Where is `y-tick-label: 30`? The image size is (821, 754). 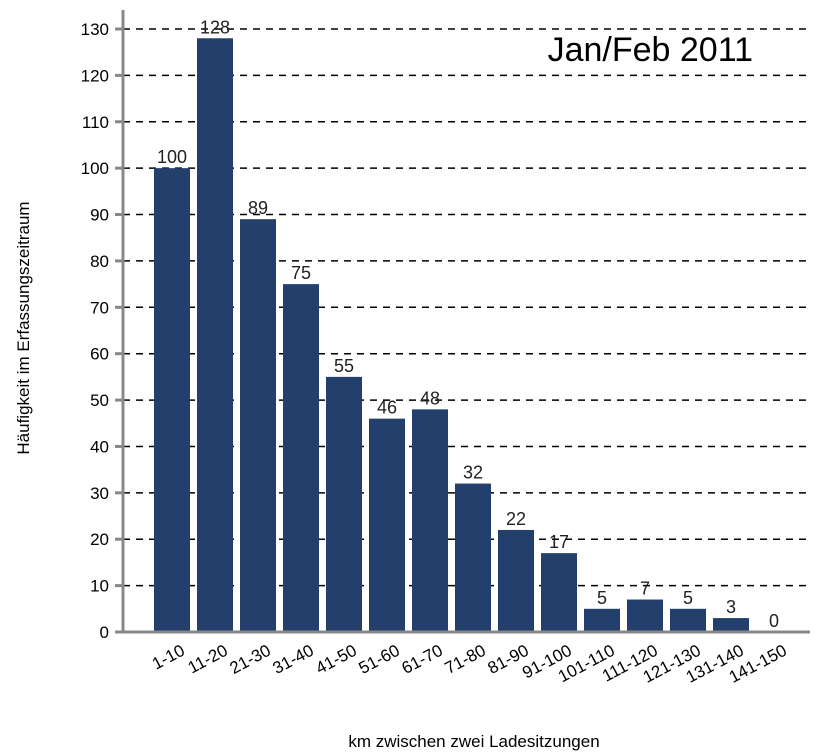 y-tick-label: 30 is located at coordinates (99, 493).